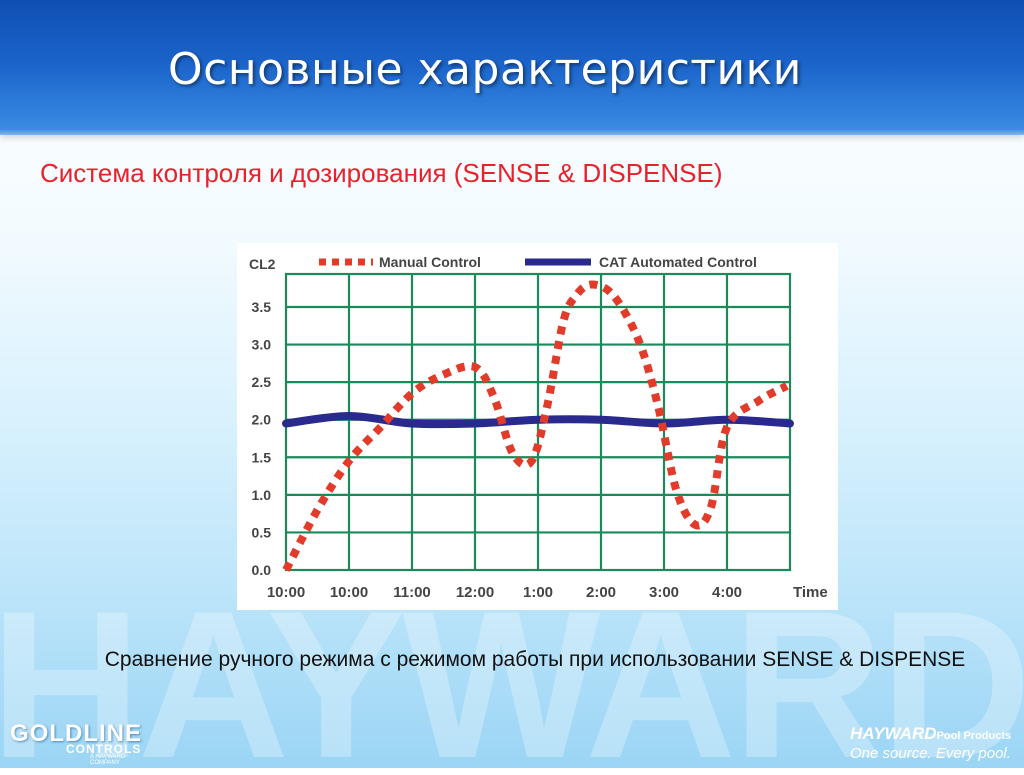  I want to click on x-tick-label: 12:00, so click(475, 592).